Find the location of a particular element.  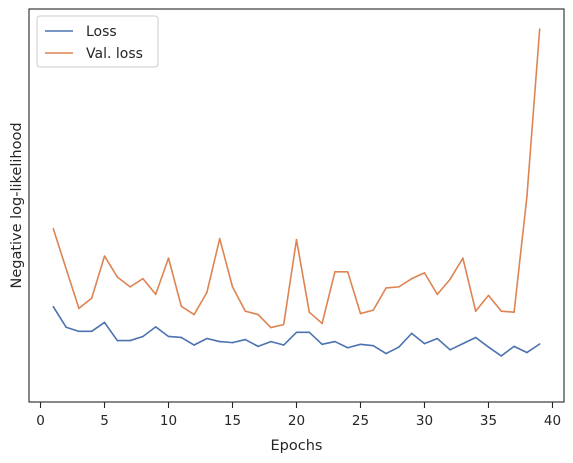

x-tick-label: 25 is located at coordinates (360, 421).